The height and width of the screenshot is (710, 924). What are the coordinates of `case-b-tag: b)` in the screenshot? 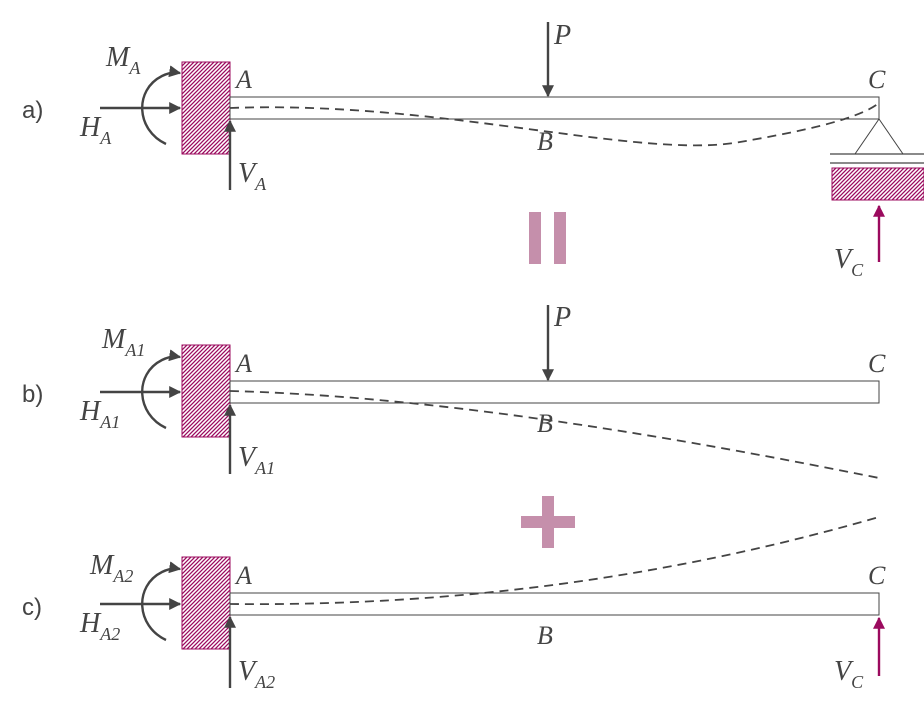 It's located at (32, 394).